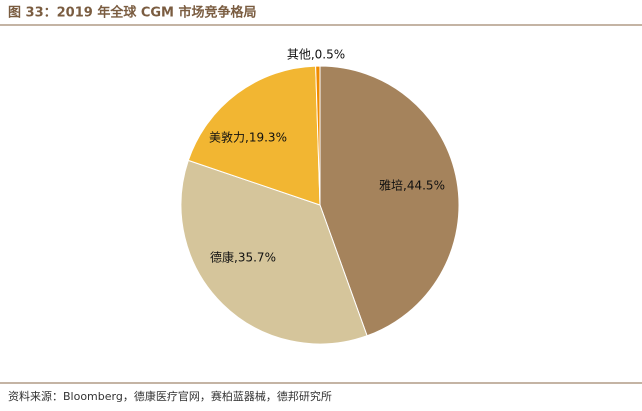 This screenshot has height=411, width=642. I want to click on data-label: 德康,35.7%, so click(243, 257).